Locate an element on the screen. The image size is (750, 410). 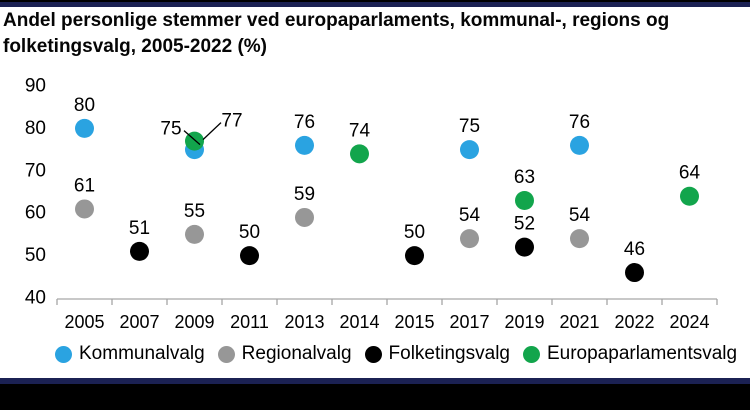
data-point-regionalvalg-2021 is located at coordinates (579, 239).